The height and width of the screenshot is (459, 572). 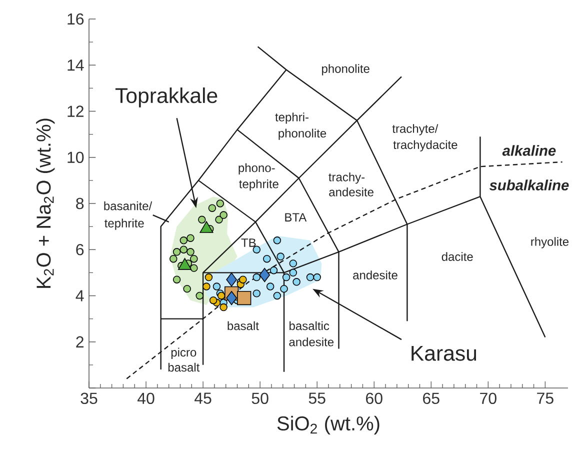 What do you see at coordinates (166, 97) in the screenshot?
I see `annotation: Toprakkale` at bounding box center [166, 97].